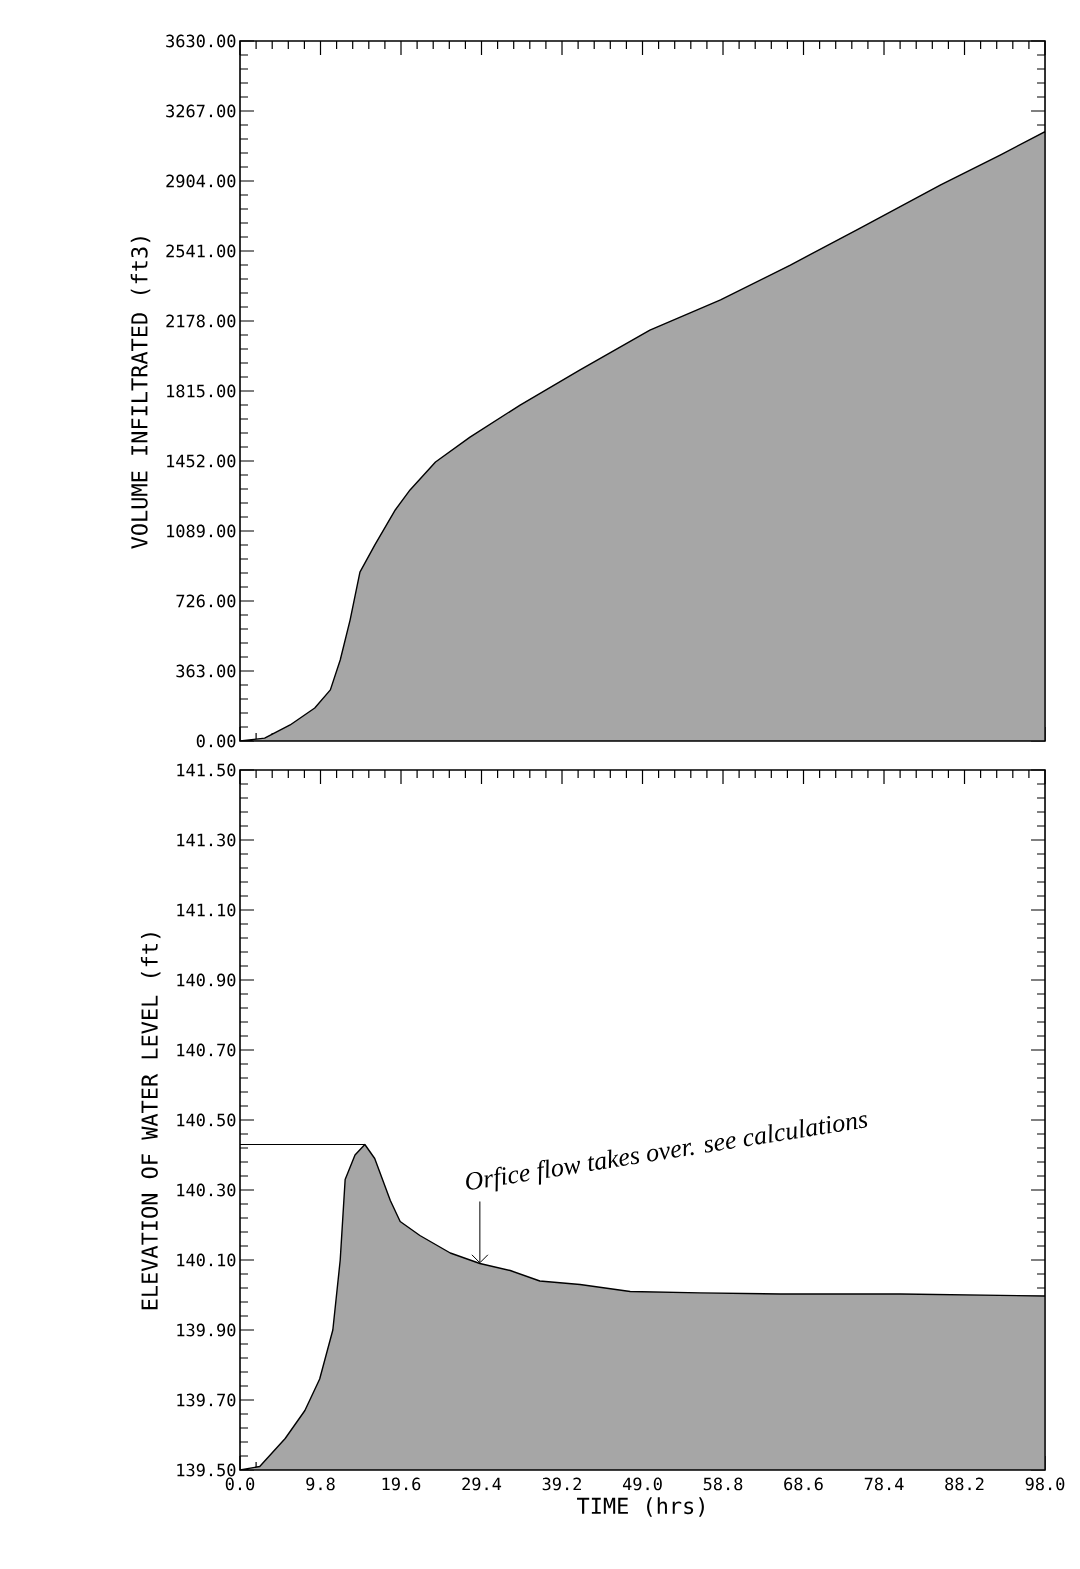 This screenshot has height=1569, width=1080. Describe the element at coordinates (667, 1153) in the screenshot. I see `annotation: Orfice flow takes over. see calculations` at that location.